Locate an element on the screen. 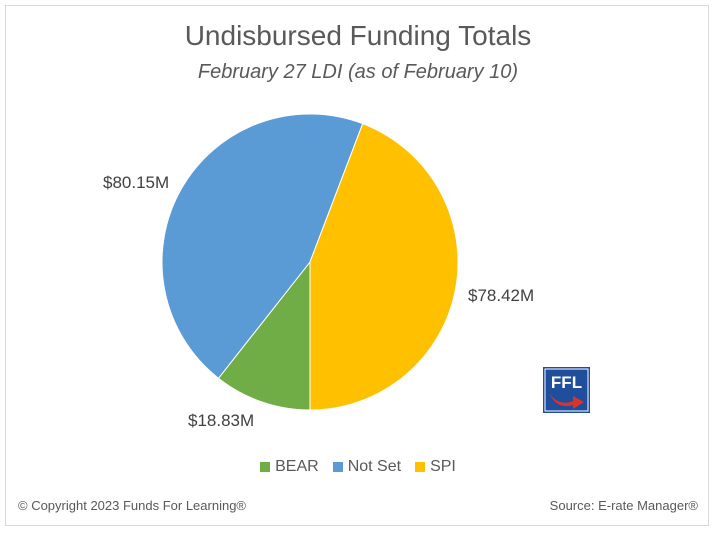 This screenshot has width=716, height=533. ffl-logo: FFL is located at coordinates (566, 390).